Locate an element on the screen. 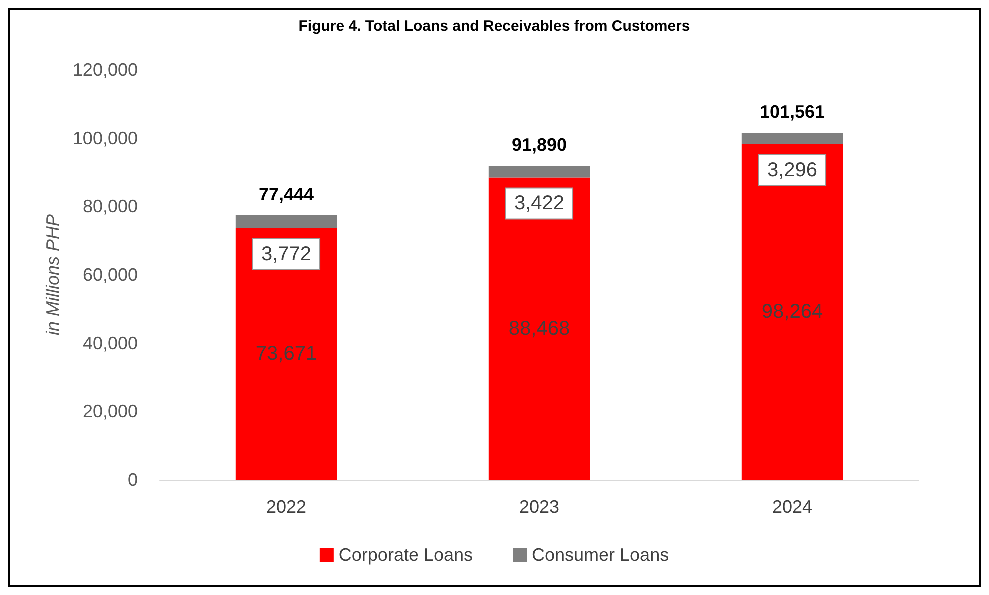 Image resolution: width=989 pixels, height=595 pixels. legend-label: Corporate Loans is located at coordinates (406, 555).